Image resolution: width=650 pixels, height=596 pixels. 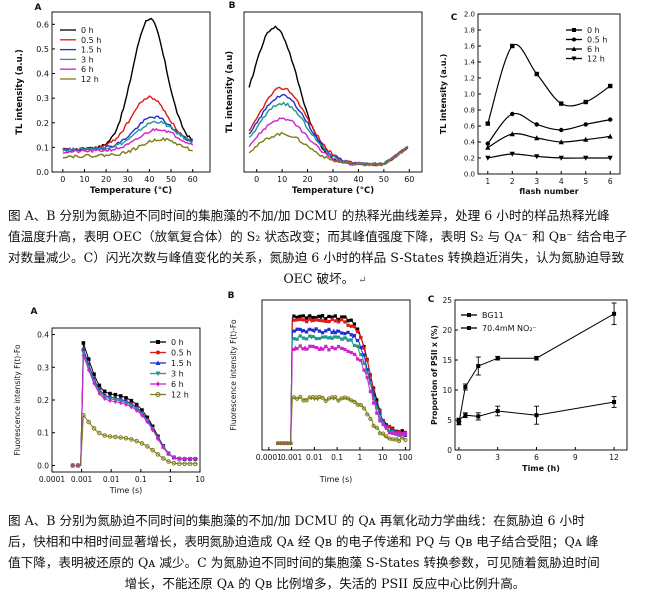 I want to click on fig1a-plot-frame, so click(x=131, y=92).